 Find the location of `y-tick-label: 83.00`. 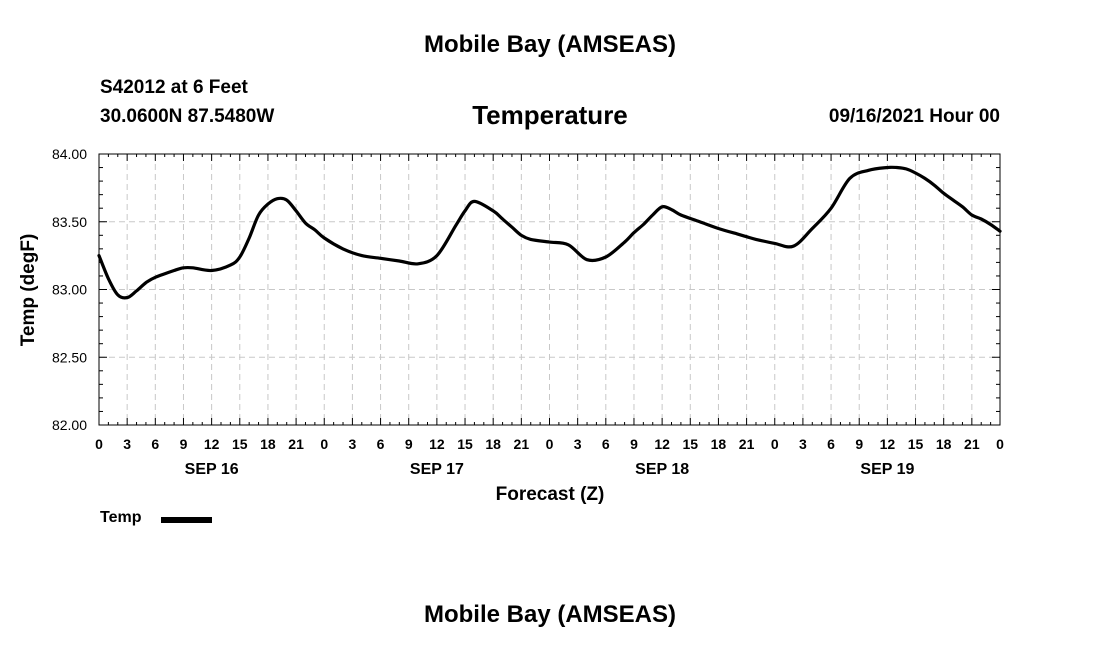

y-tick-label: 83.00 is located at coordinates (69, 290).